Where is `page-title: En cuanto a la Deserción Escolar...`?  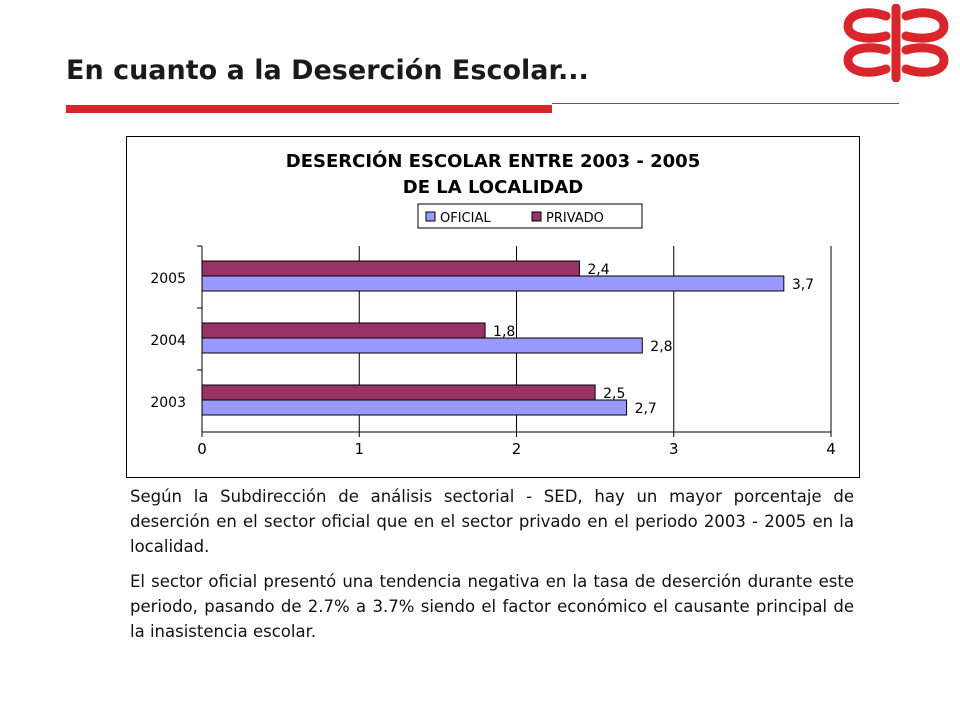
page-title: En cuanto a la Deserción Escolar... is located at coordinates (327, 70).